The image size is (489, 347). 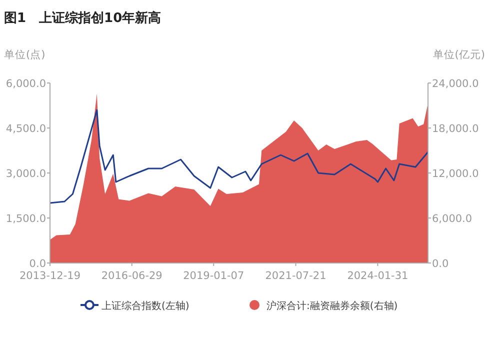 What do you see at coordinates (295, 276) in the screenshot?
I see `x-tick-label: 2021-07-21` at bounding box center [295, 276].